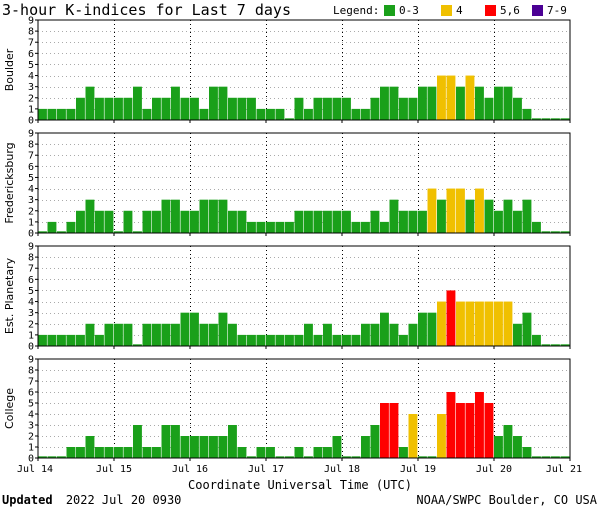 Image resolution: width=600 pixels, height=510 pixels. What do you see at coordinates (564, 469) in the screenshot?
I see `x-tick-label: Jul 21` at bounding box center [564, 469].